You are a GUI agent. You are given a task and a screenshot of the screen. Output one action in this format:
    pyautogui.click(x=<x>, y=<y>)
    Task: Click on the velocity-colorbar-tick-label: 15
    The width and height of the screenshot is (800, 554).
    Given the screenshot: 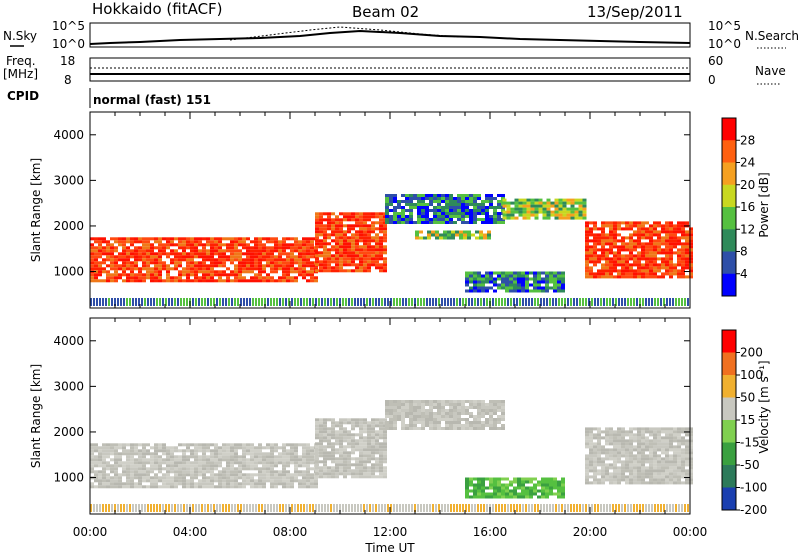 What is the action you would take?
    pyautogui.click(x=747, y=420)
    